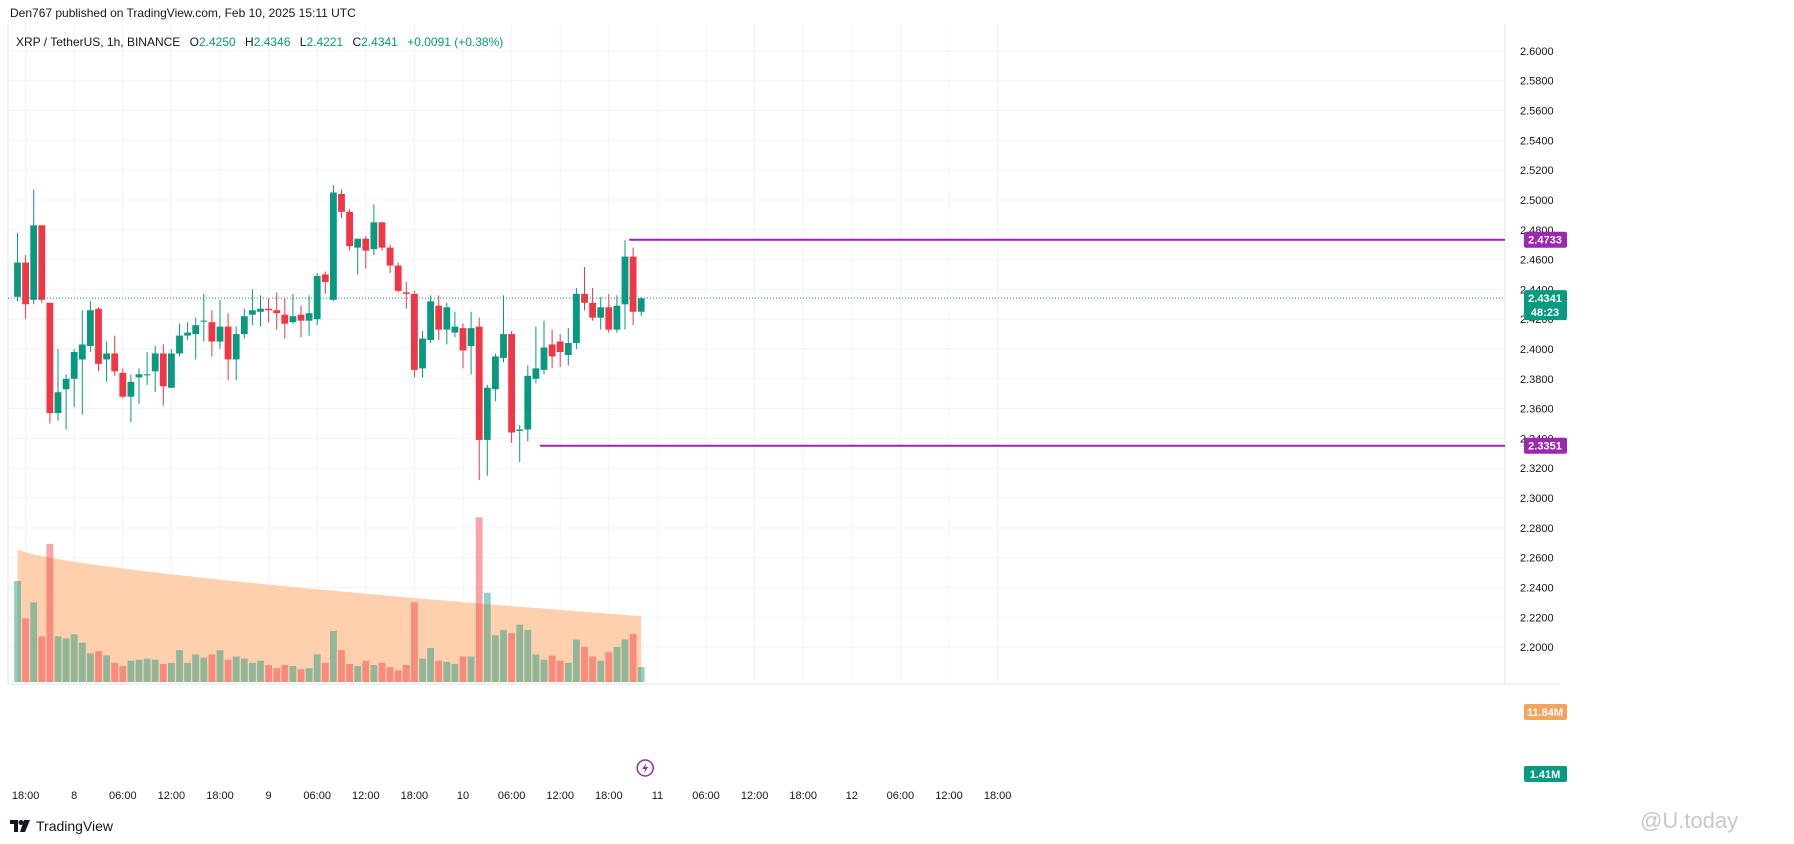 Image resolution: width=1794 pixels, height=844 pixels. Describe the element at coordinates (1537, 529) in the screenshot. I see `price-tick-label: 2.2800` at that location.